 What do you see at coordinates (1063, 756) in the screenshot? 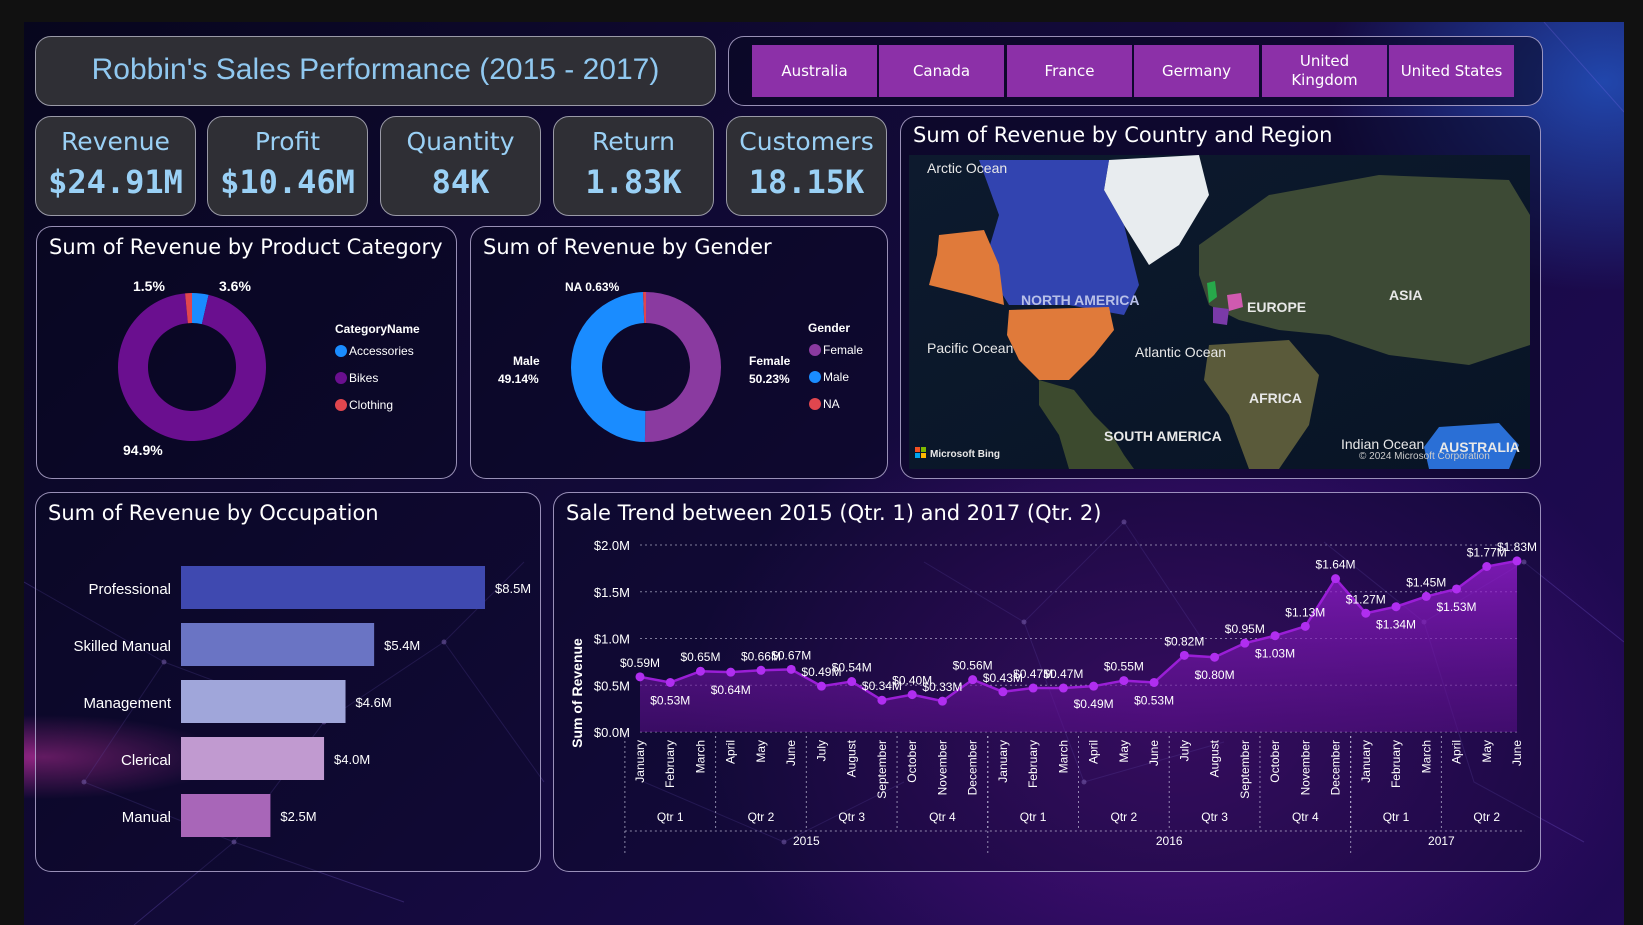
I see `x-month-label: March` at bounding box center [1063, 756].